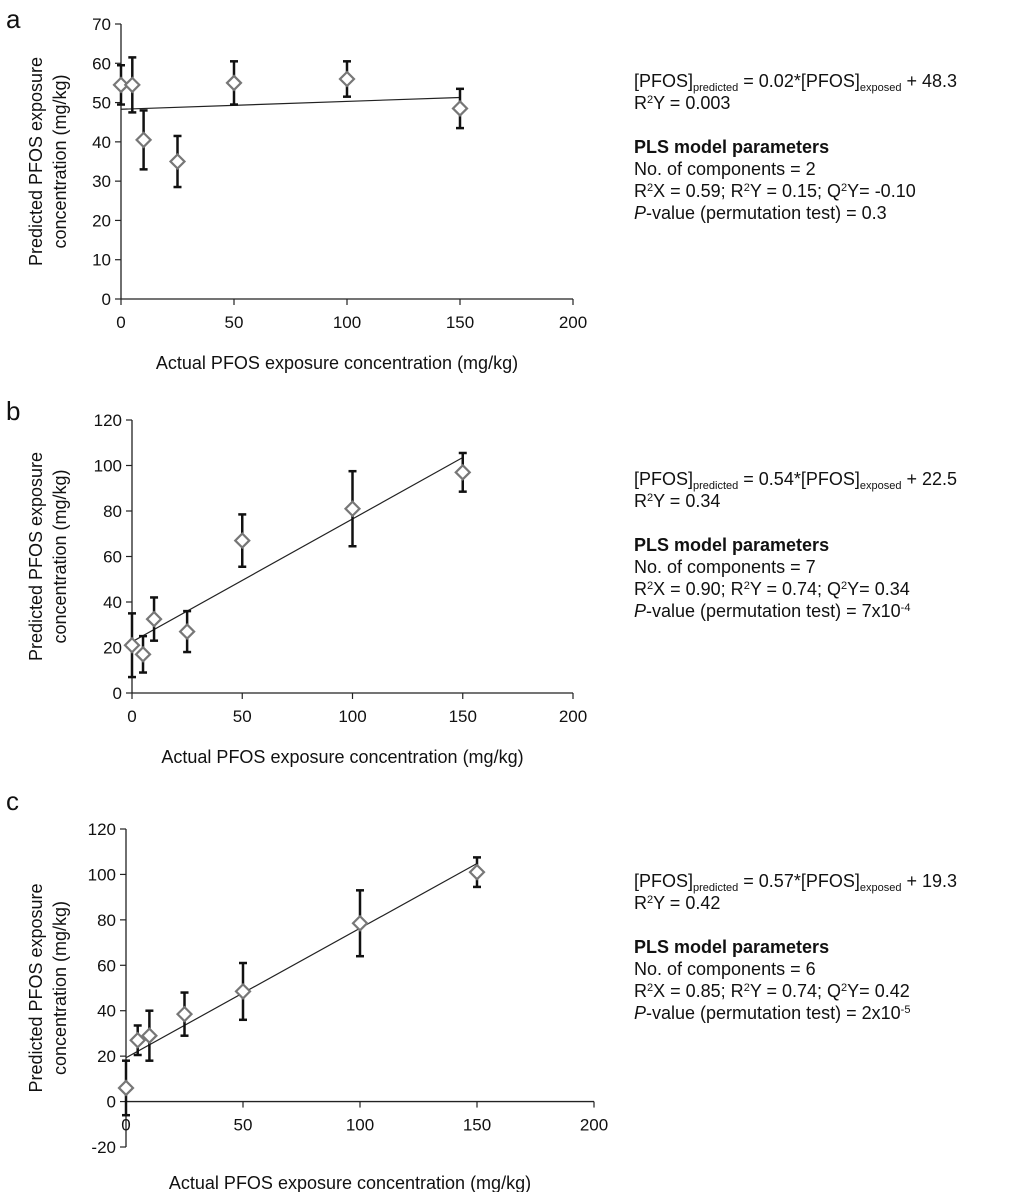 The height and width of the screenshot is (1192, 1024). I want to click on panel-b-y-tick-label: 80, so click(112, 511).